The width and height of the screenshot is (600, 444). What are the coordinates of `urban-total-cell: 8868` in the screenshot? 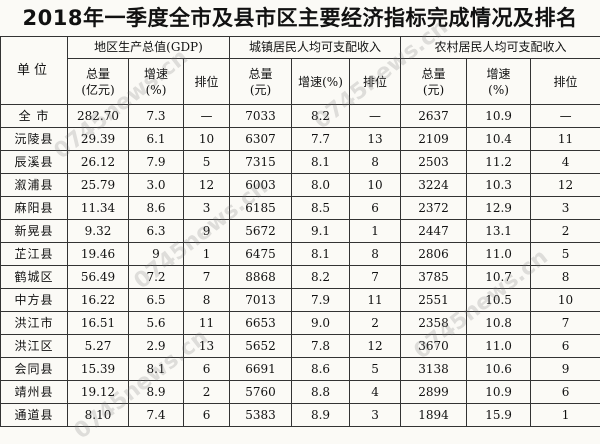 It's located at (261, 277).